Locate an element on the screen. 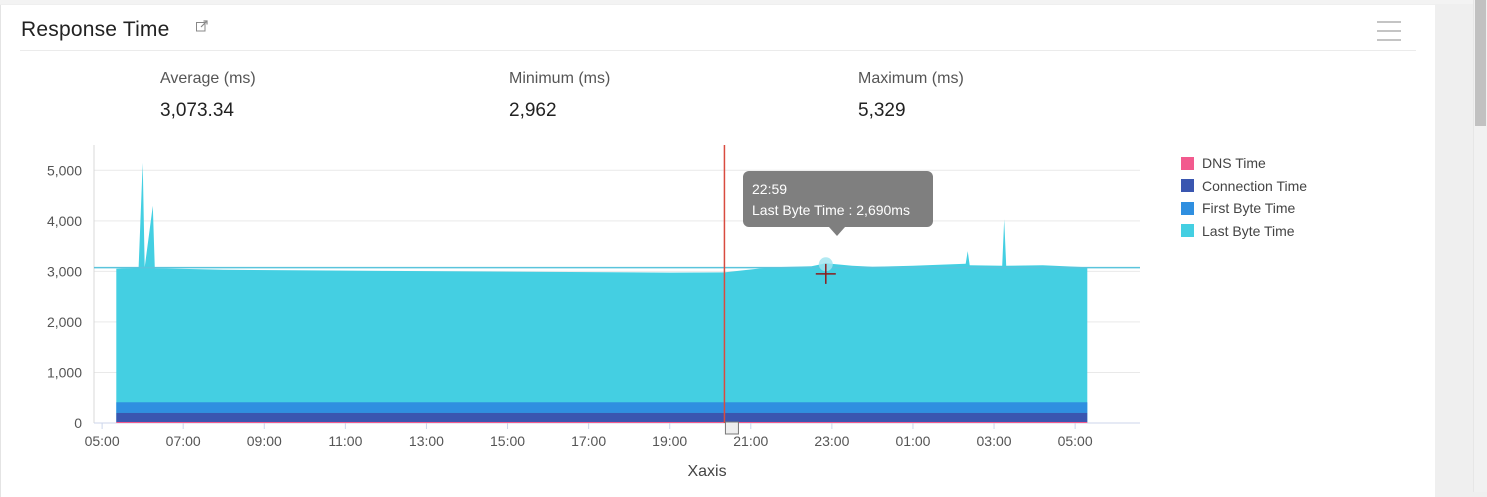 This screenshot has width=1487, height=497. x-tick-label: 07:00 is located at coordinates (183, 441).